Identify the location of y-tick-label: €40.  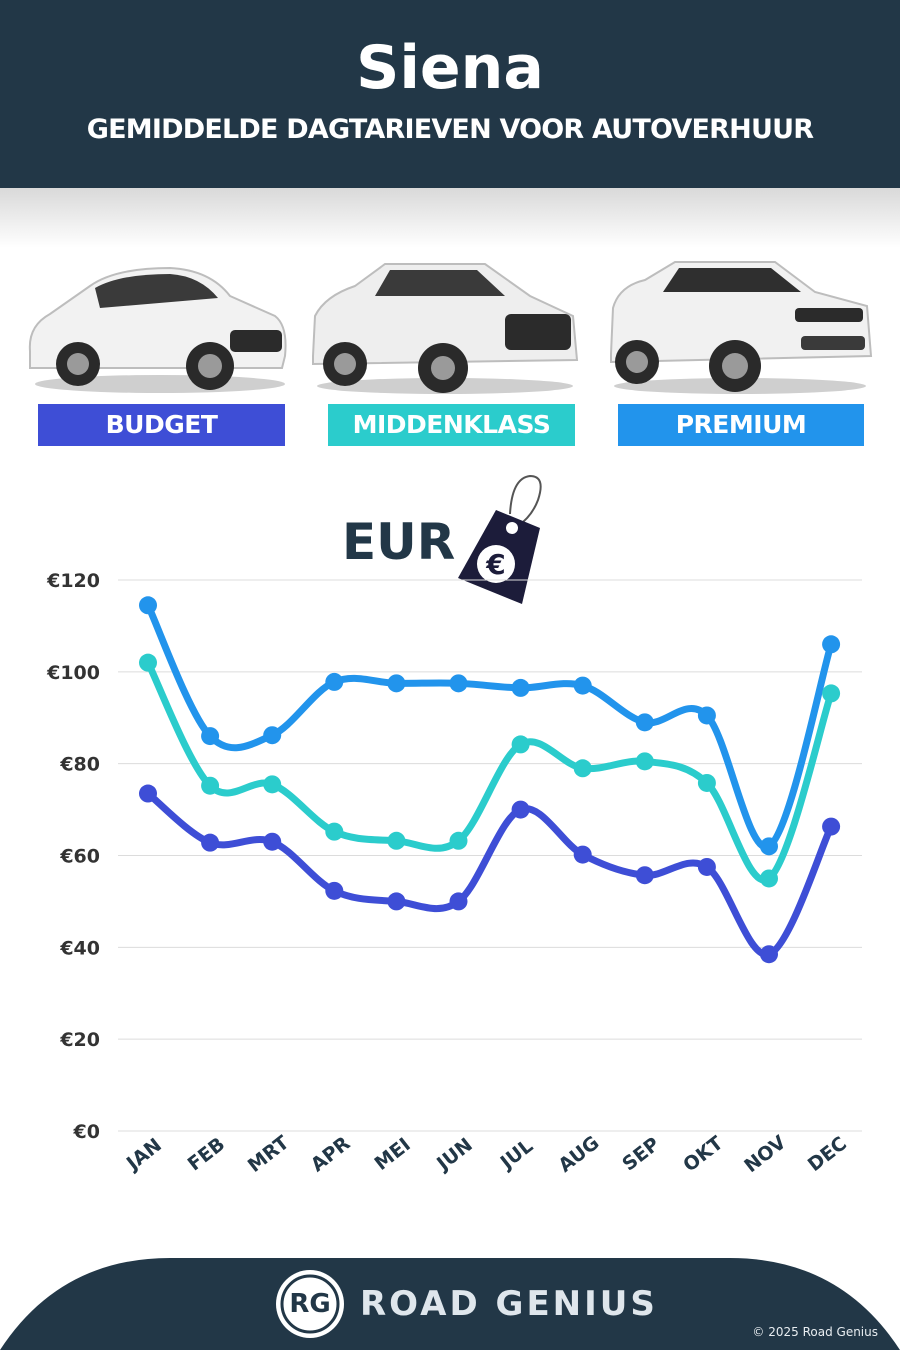
(79, 948).